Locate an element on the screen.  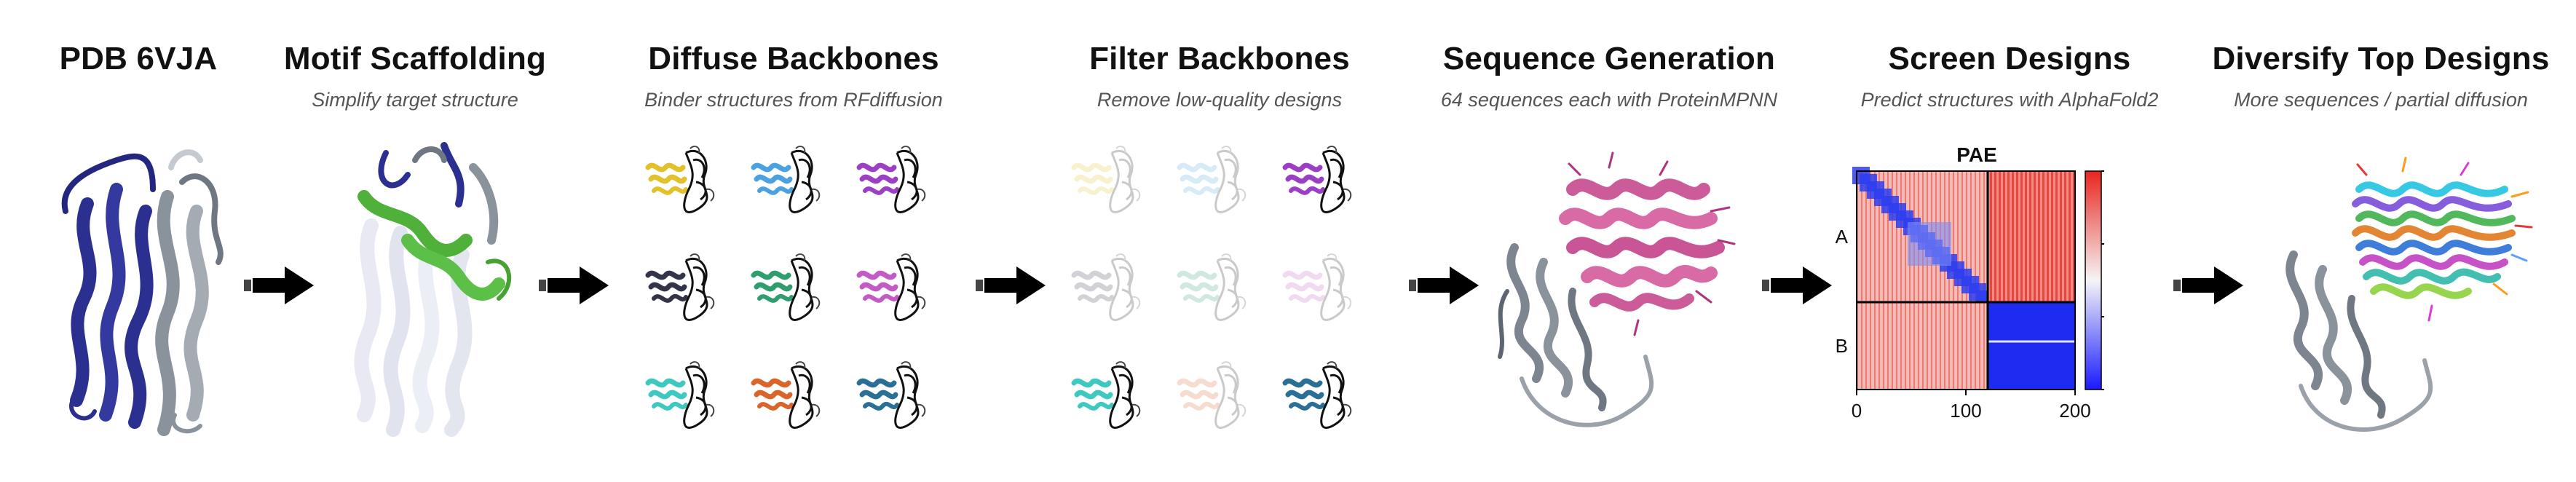
panel-subtitle: 64 sequences each with ProteinMPNN is located at coordinates (1609, 100).